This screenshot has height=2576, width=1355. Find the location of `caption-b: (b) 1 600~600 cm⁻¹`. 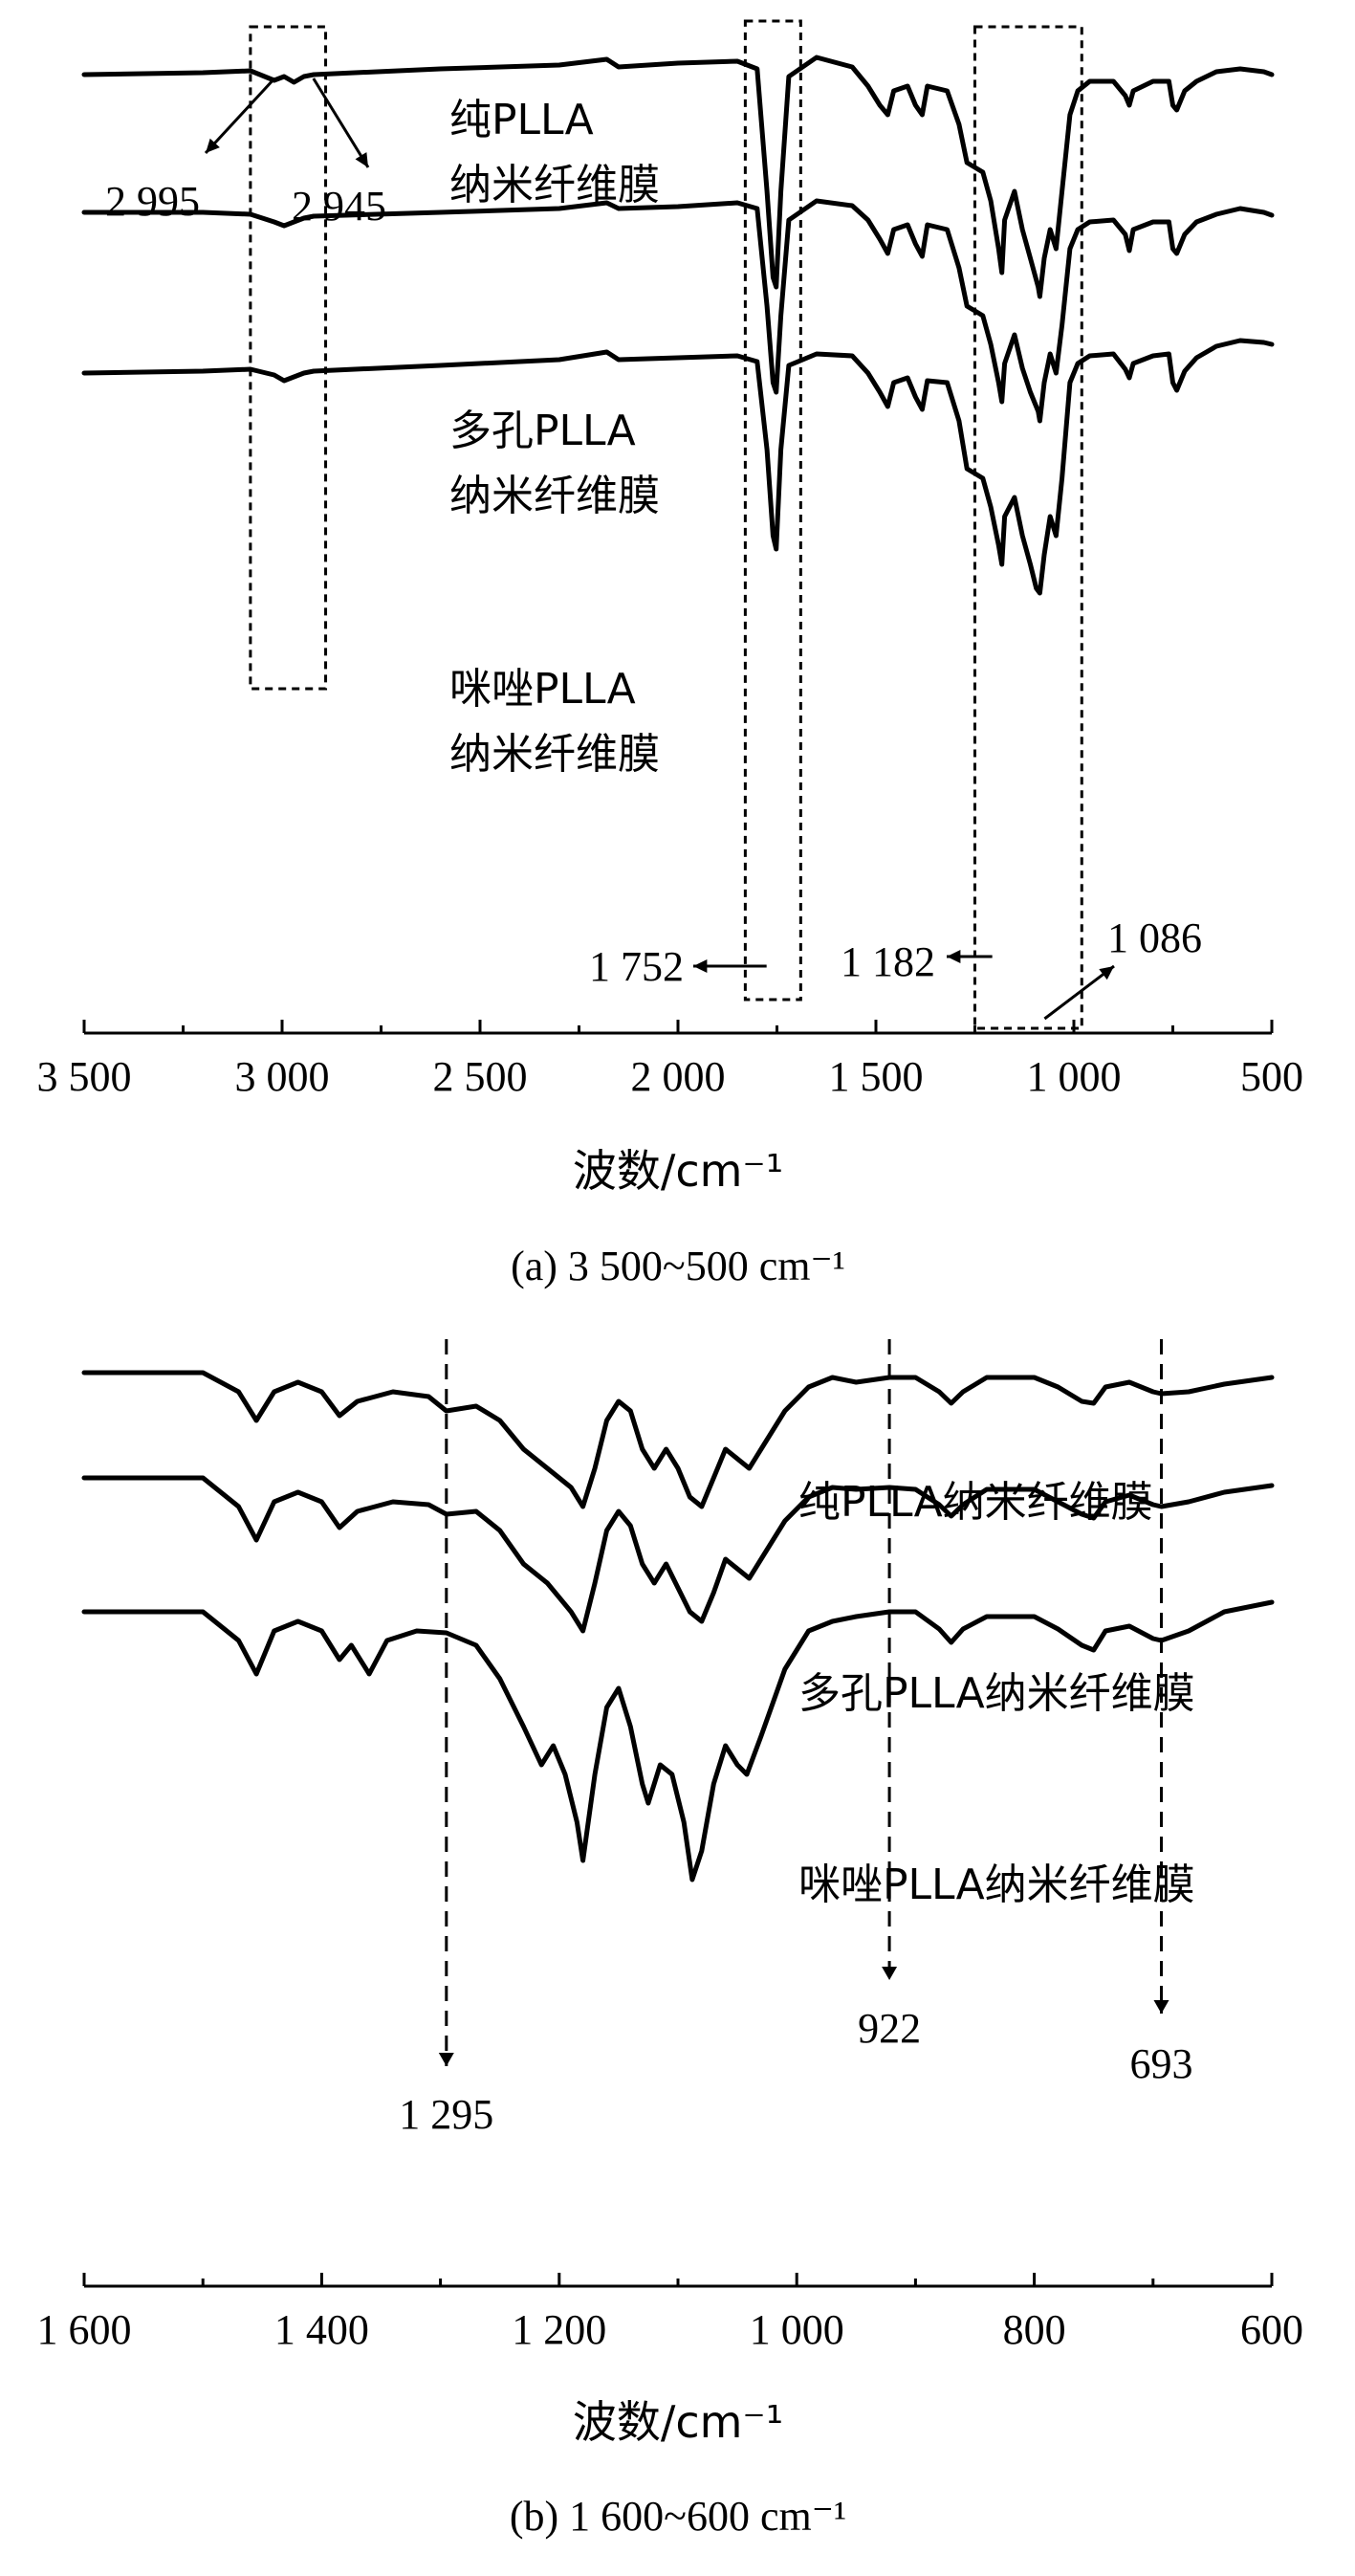

caption-b: (b) 1 600~600 cm⁻¹ is located at coordinates (678, 2516).